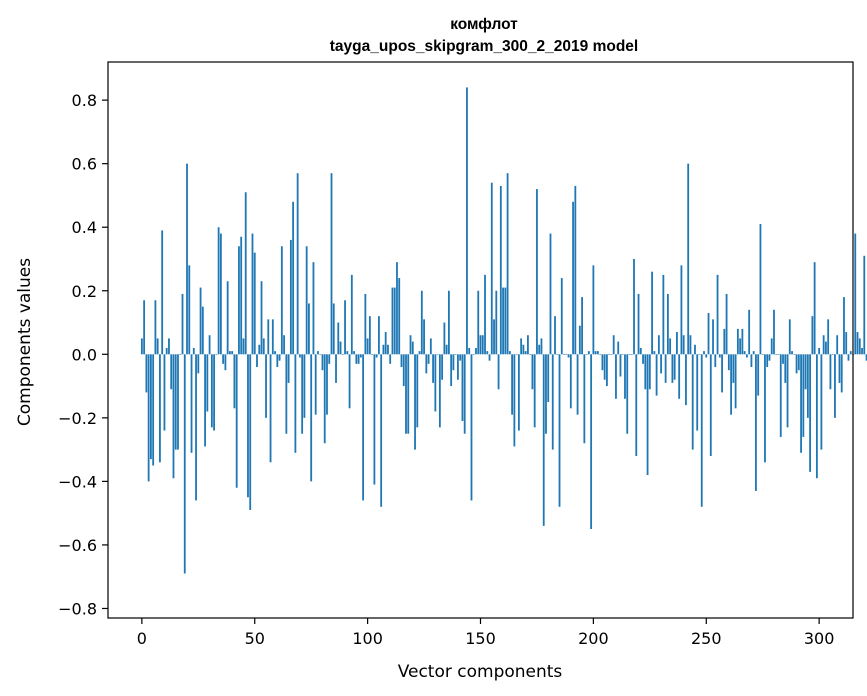  What do you see at coordinates (25, 342) in the screenshot?
I see `y-axis-label: Components values` at bounding box center [25, 342].